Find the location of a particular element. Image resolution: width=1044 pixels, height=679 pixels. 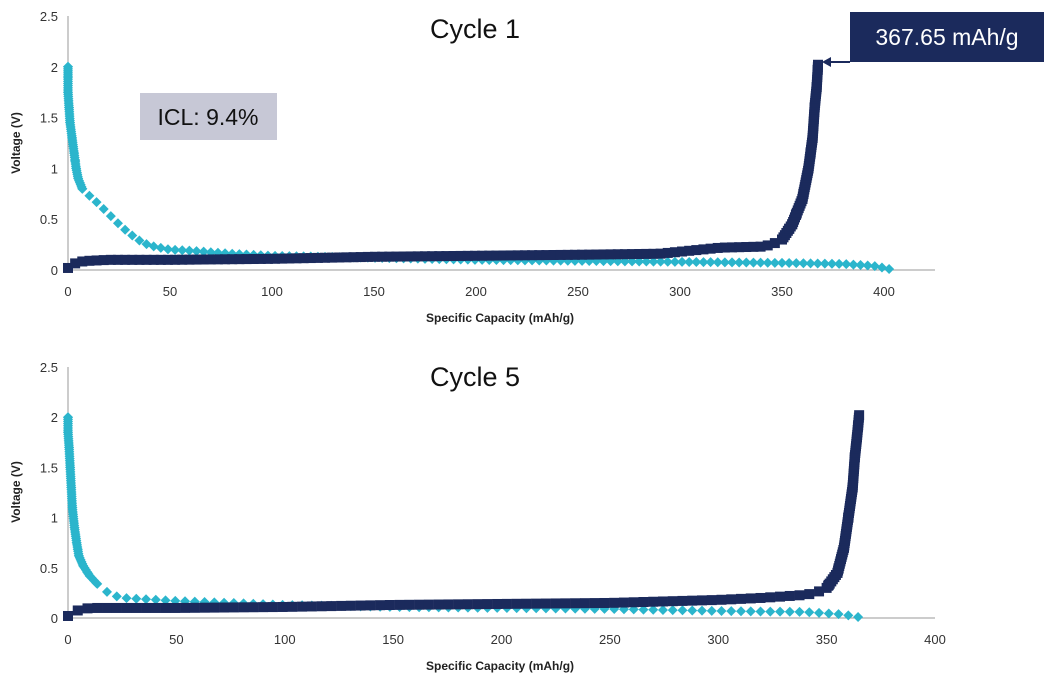

x-tick-label: 350 is located at coordinates (782, 291).